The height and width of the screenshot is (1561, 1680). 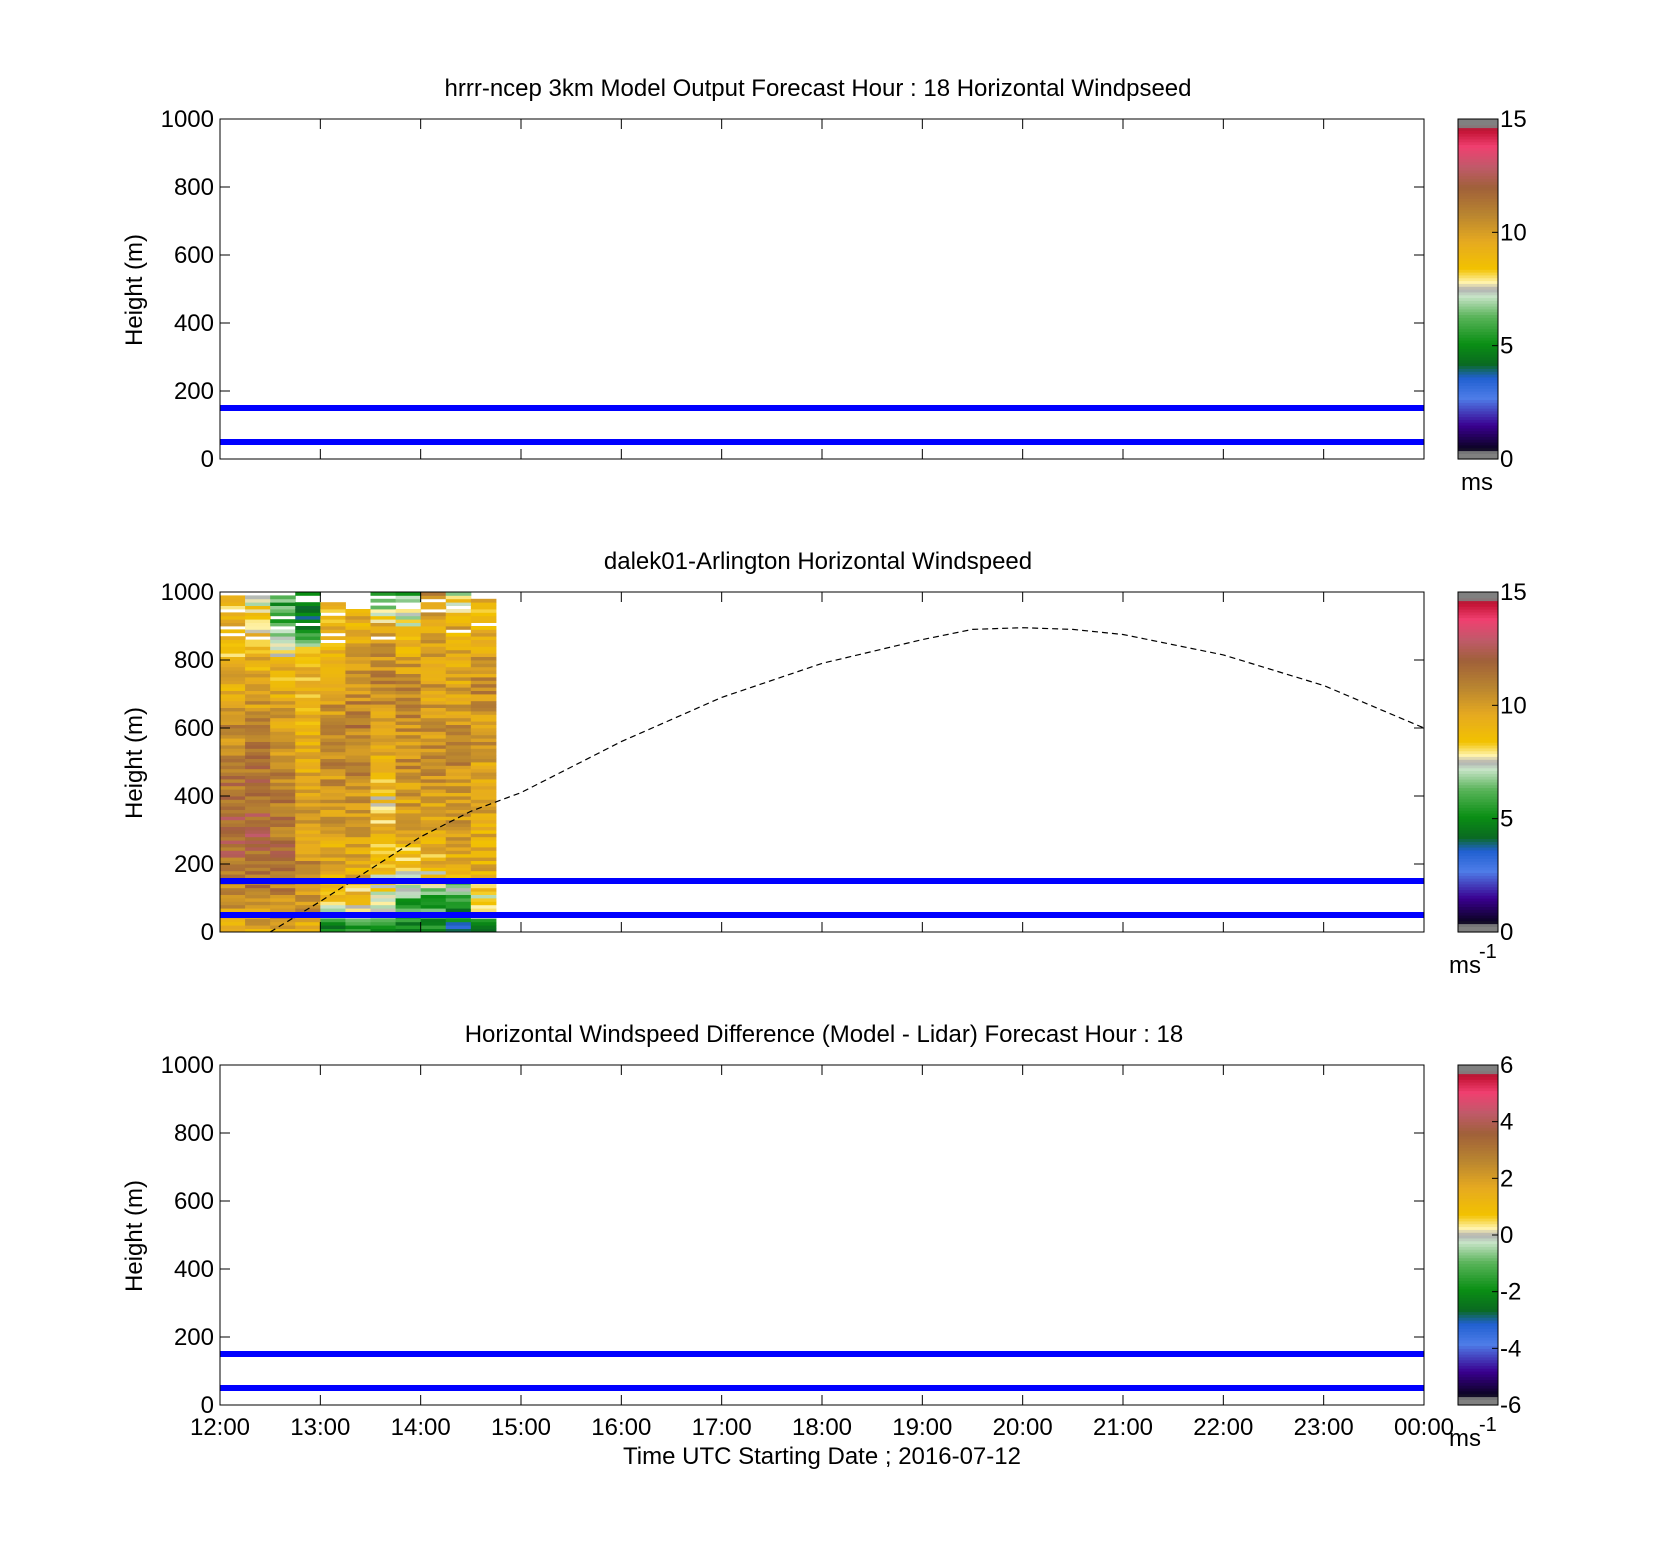 I want to click on x-tick-label: 19:00, so click(x=922, y=1427).